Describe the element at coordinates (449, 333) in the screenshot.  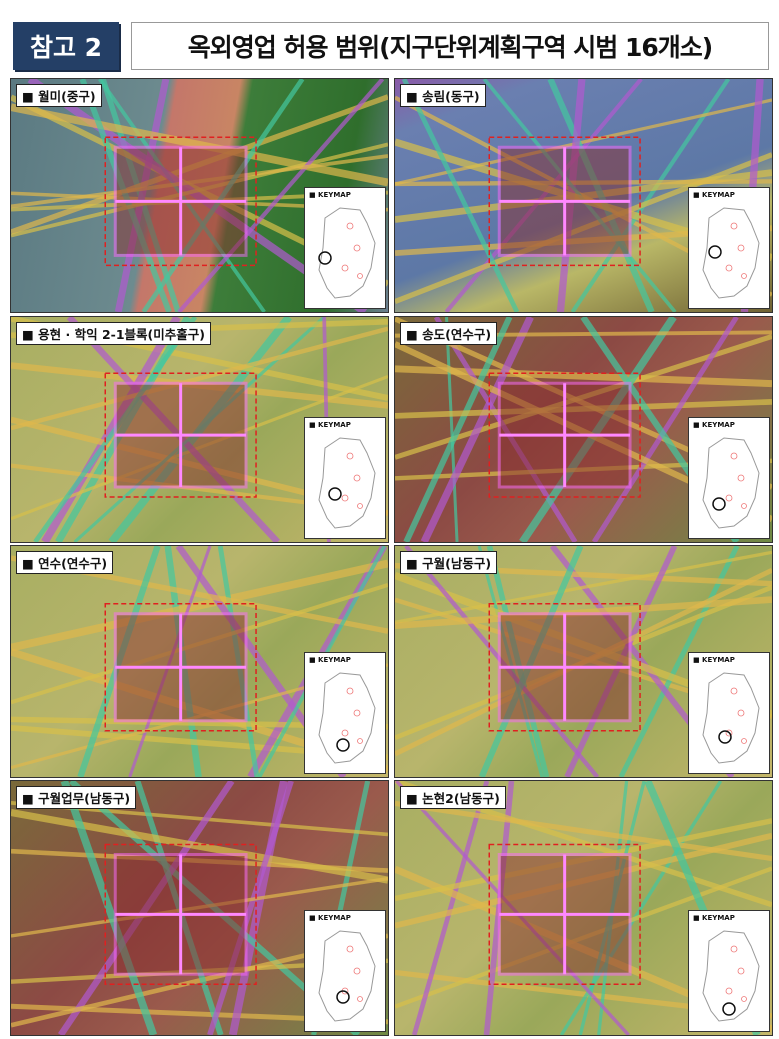
I see `panel-label: ■ 송도(연수구)` at that location.